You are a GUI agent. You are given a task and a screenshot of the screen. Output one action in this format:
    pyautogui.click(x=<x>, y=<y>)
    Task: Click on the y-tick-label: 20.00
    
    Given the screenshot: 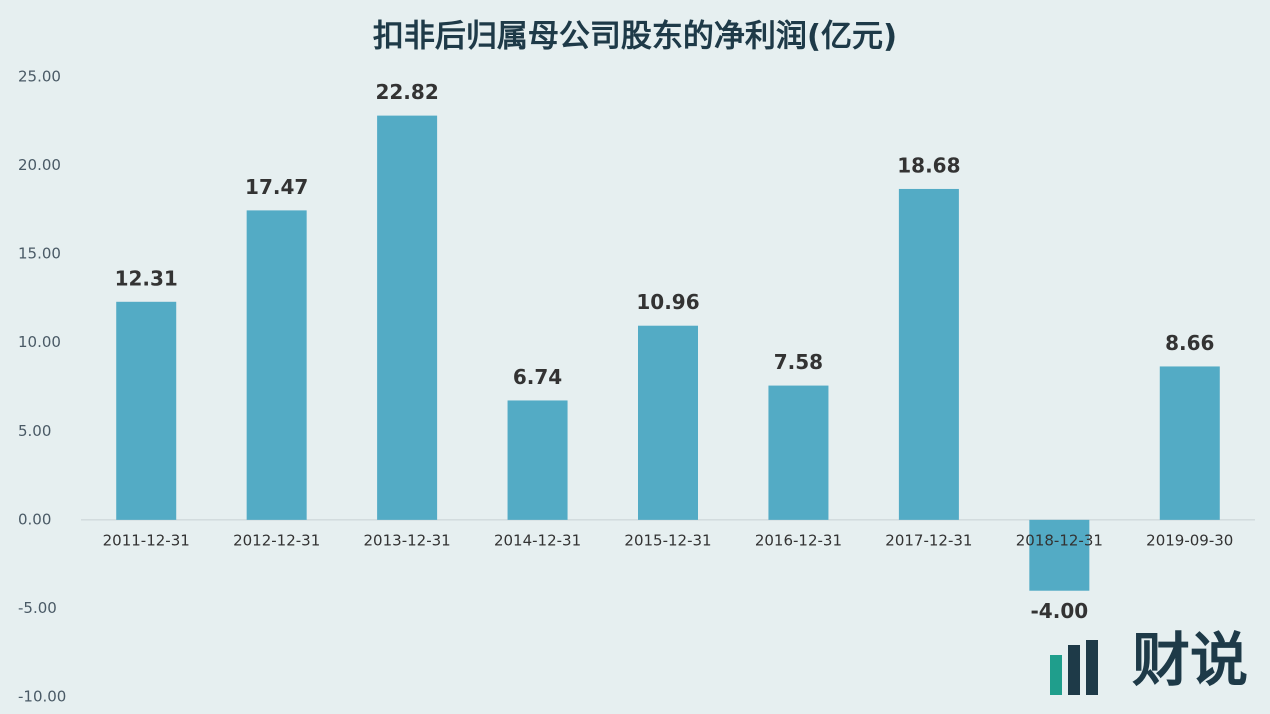 What is the action you would take?
    pyautogui.click(x=39, y=165)
    